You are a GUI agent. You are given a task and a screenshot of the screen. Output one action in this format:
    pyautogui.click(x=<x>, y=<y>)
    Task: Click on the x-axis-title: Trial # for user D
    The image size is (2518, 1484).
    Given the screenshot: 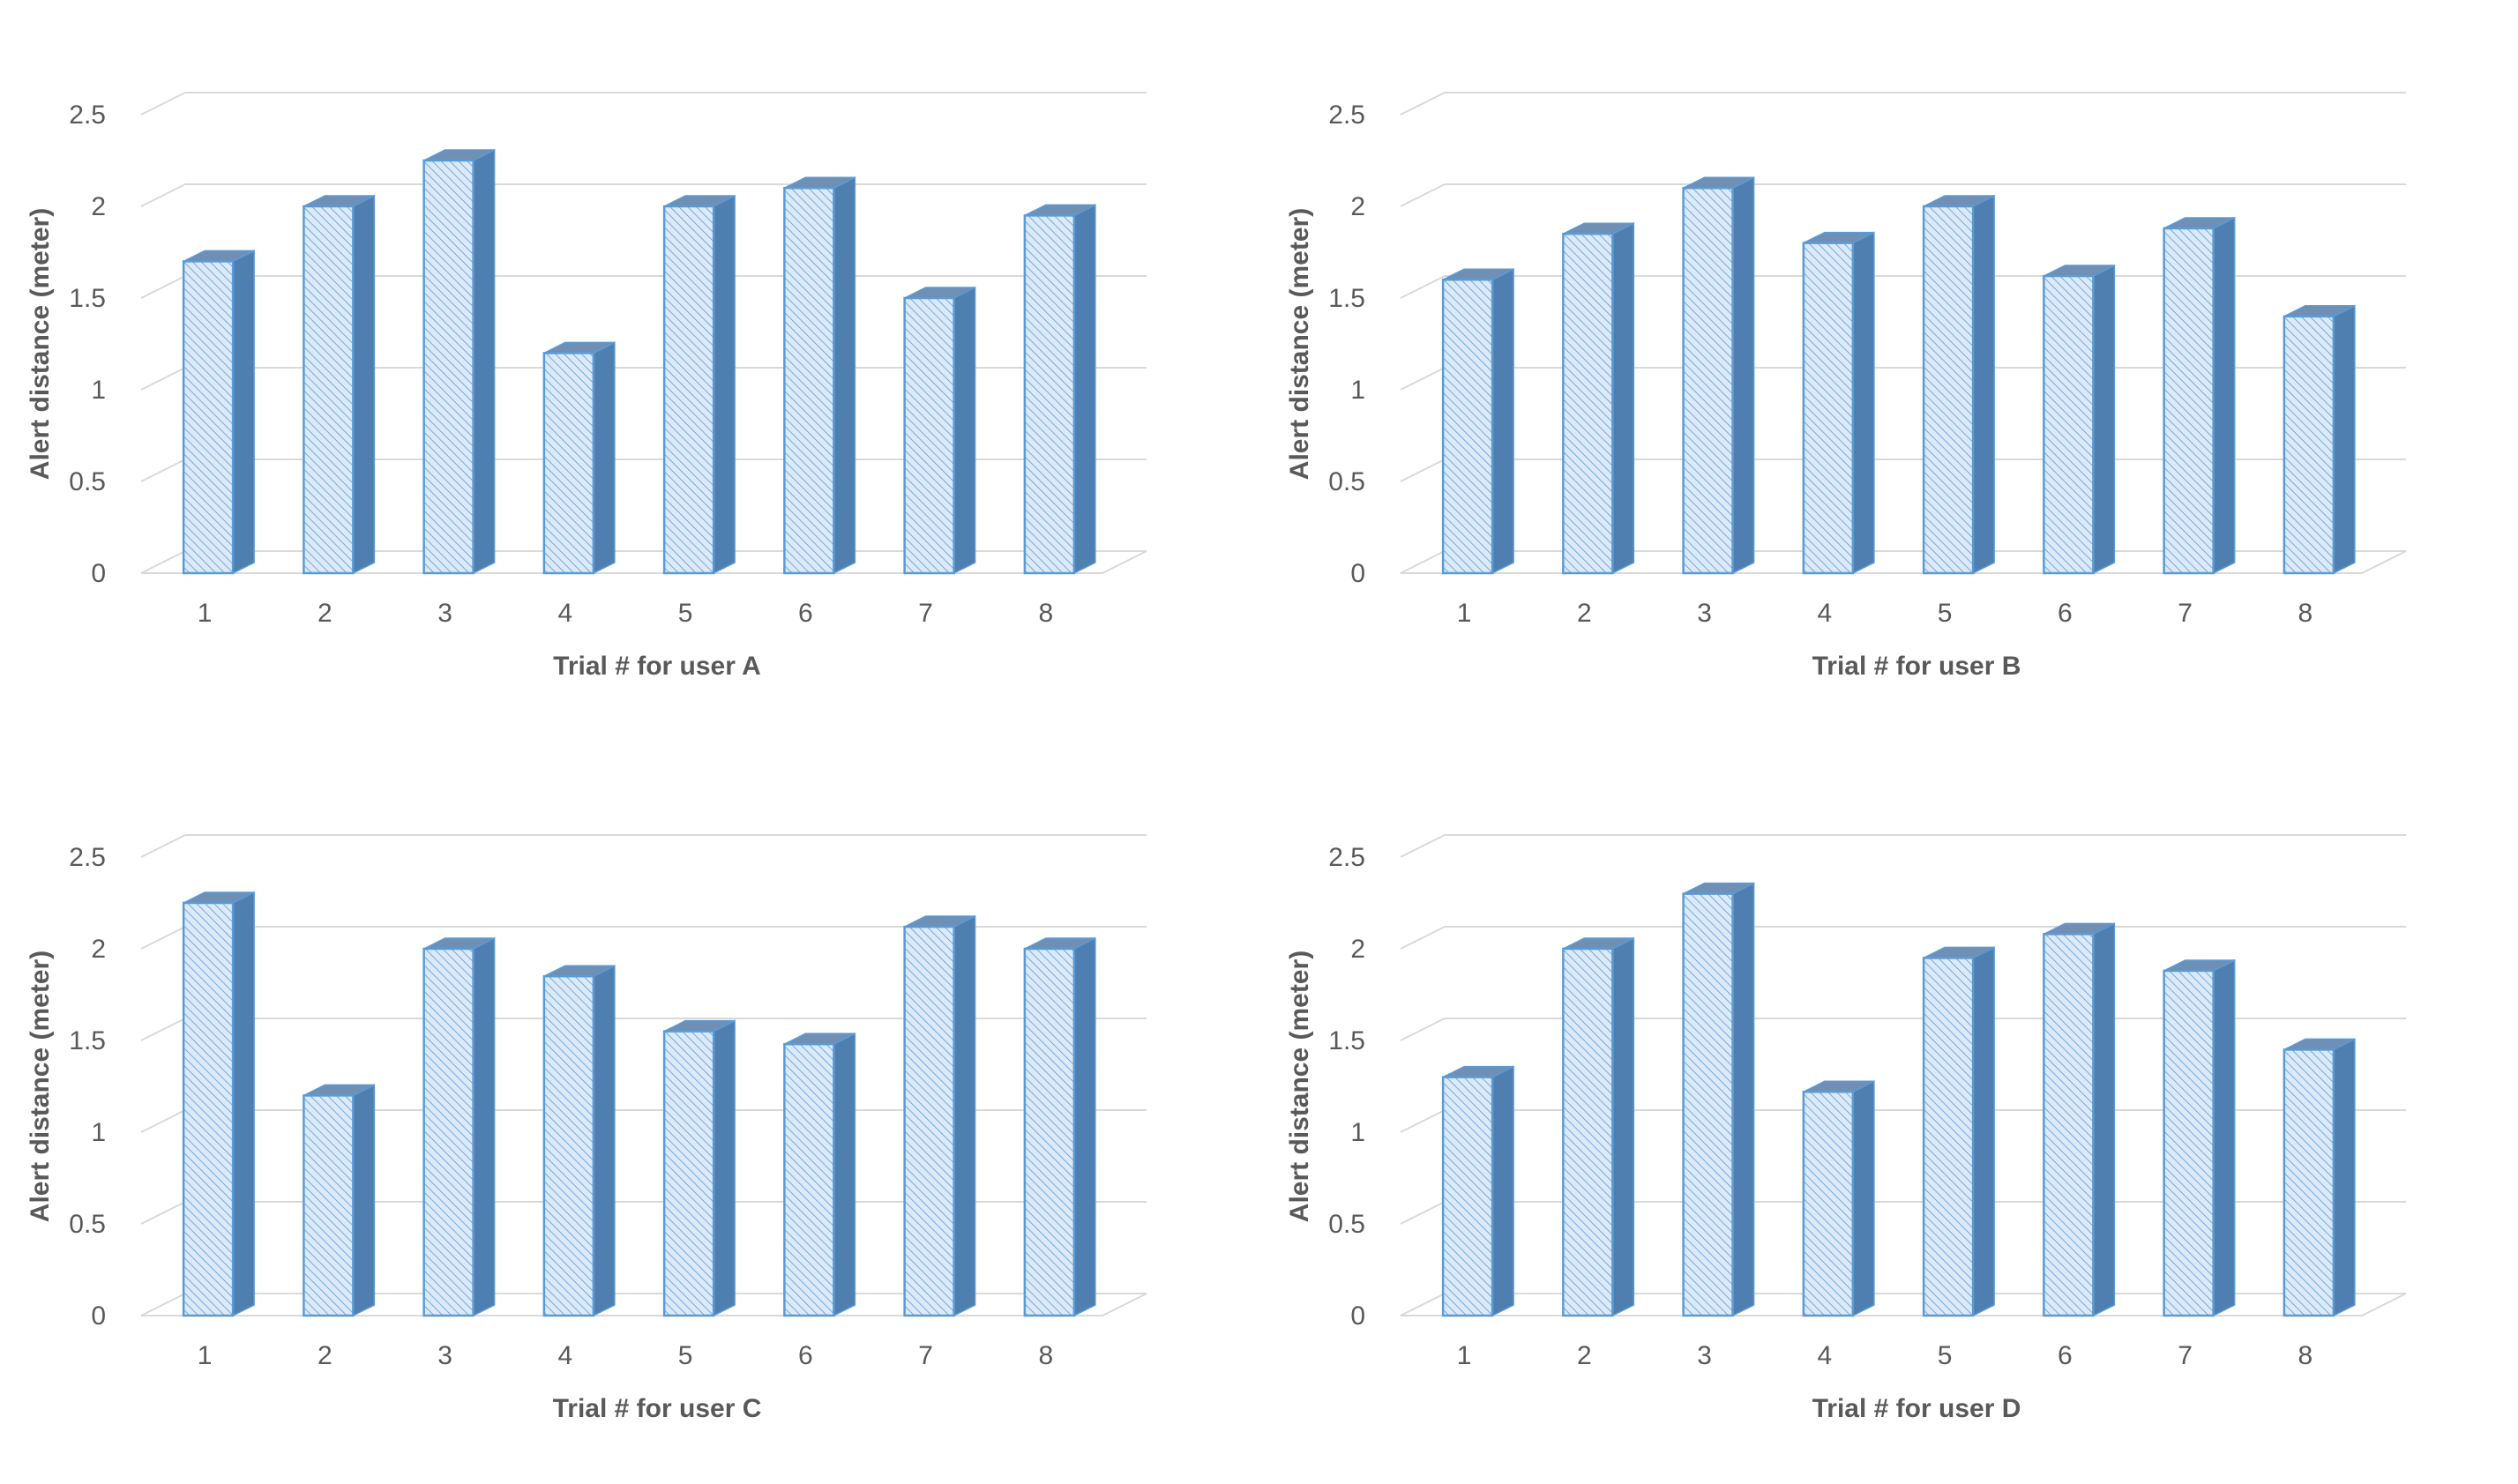 What is the action you would take?
    pyautogui.click(x=1916, y=1408)
    